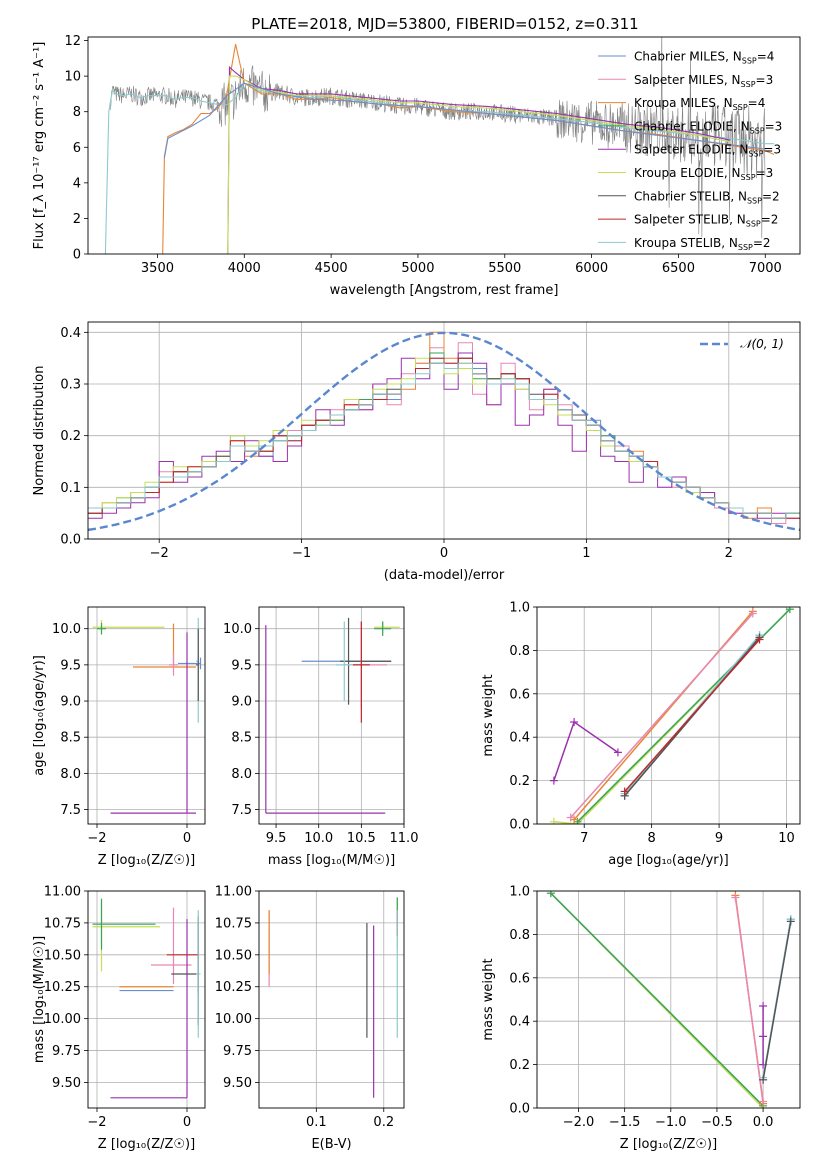  I want to click on x-tick-label: 6500, so click(678, 268).